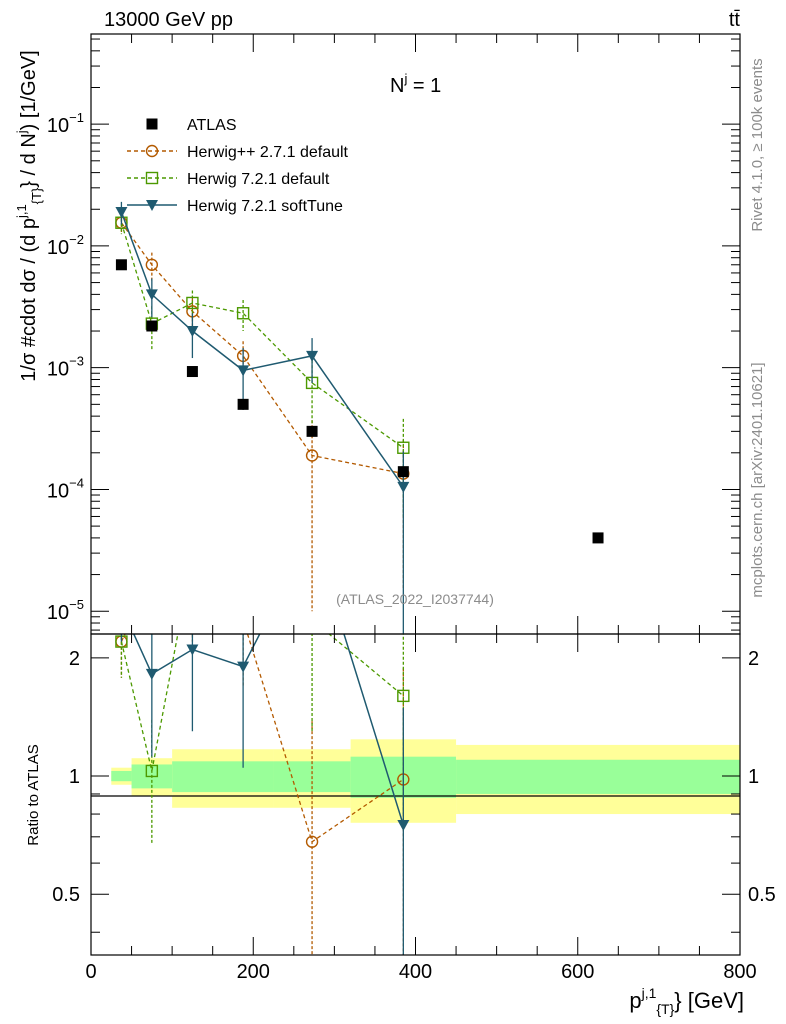  Describe the element at coordinates (415, 599) in the screenshot. I see `analysis-id: (ATLAS_2022_I2037744)` at that location.